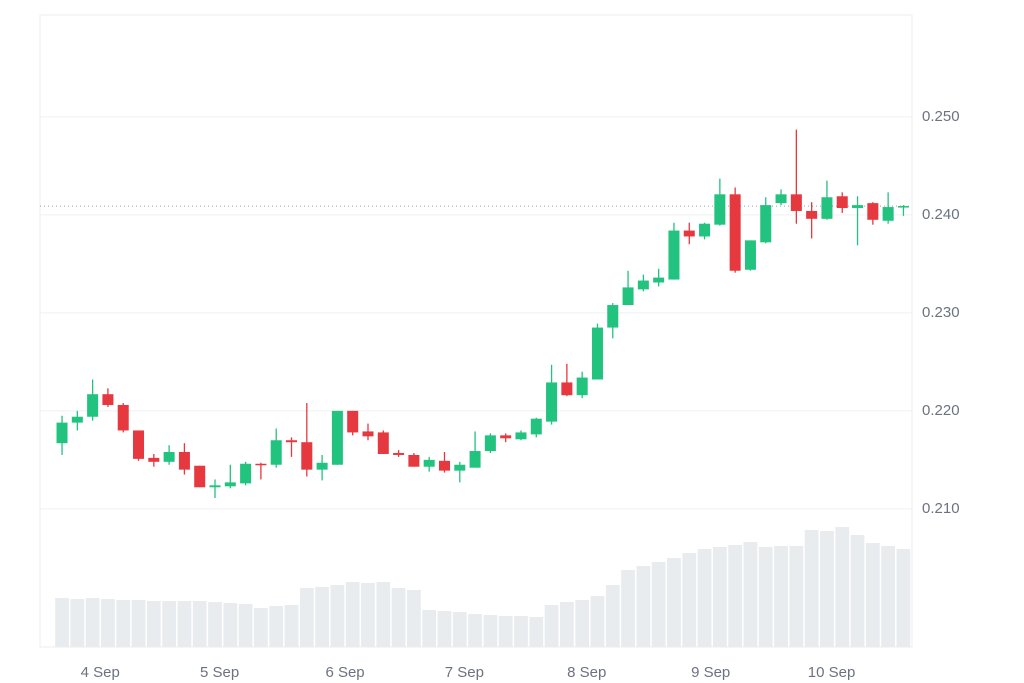  Describe the element at coordinates (941, 508) in the screenshot. I see `y-tick-label: 0.210` at that location.